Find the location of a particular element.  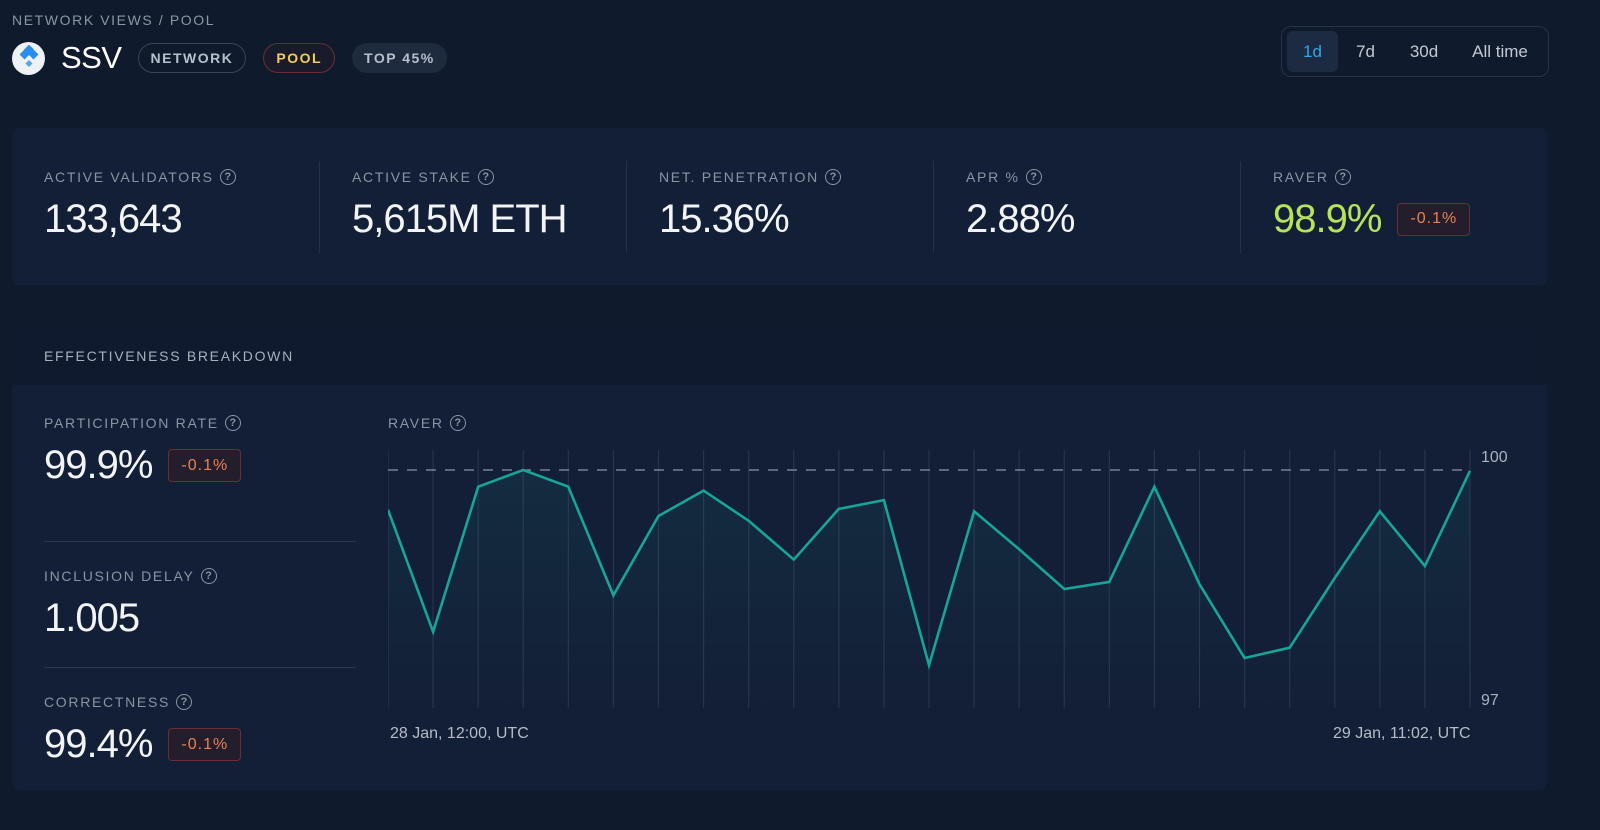

stat-apr: APR %? 2.88% is located at coordinates (1086, 206).